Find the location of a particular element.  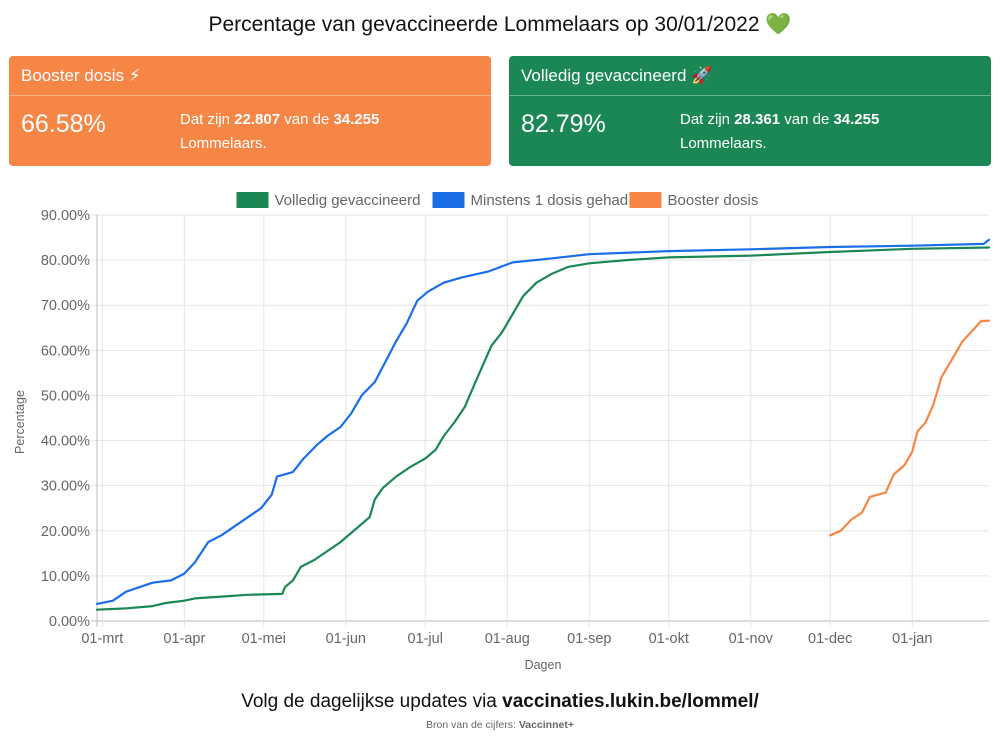

booster-text-mid: van de is located at coordinates (307, 119).